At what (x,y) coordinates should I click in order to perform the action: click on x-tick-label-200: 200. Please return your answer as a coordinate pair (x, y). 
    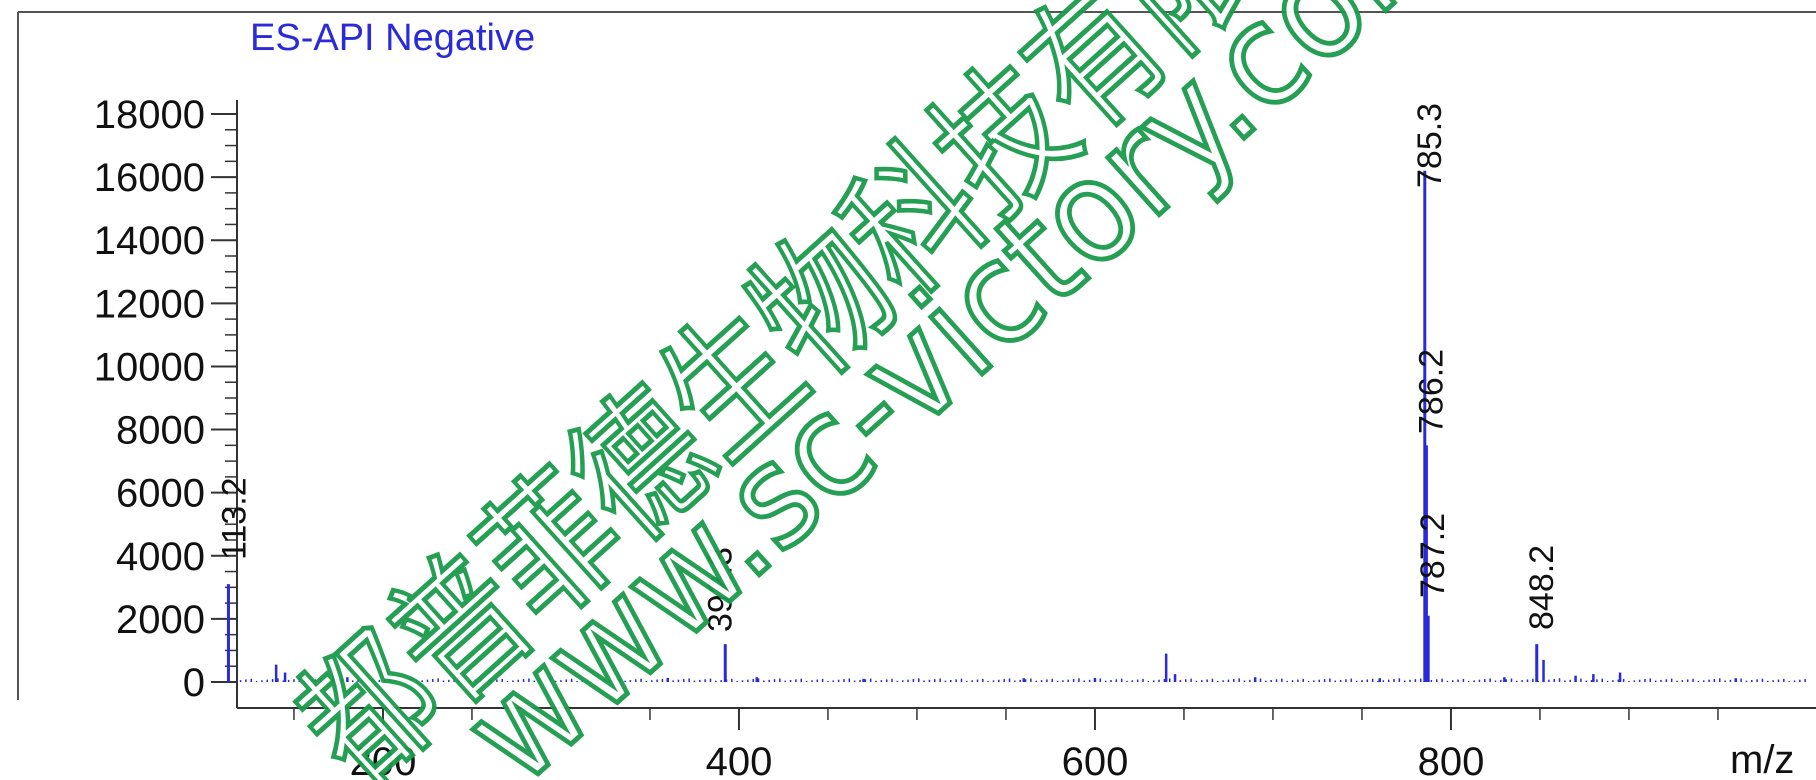
    Looking at the image, I should click on (383, 760).